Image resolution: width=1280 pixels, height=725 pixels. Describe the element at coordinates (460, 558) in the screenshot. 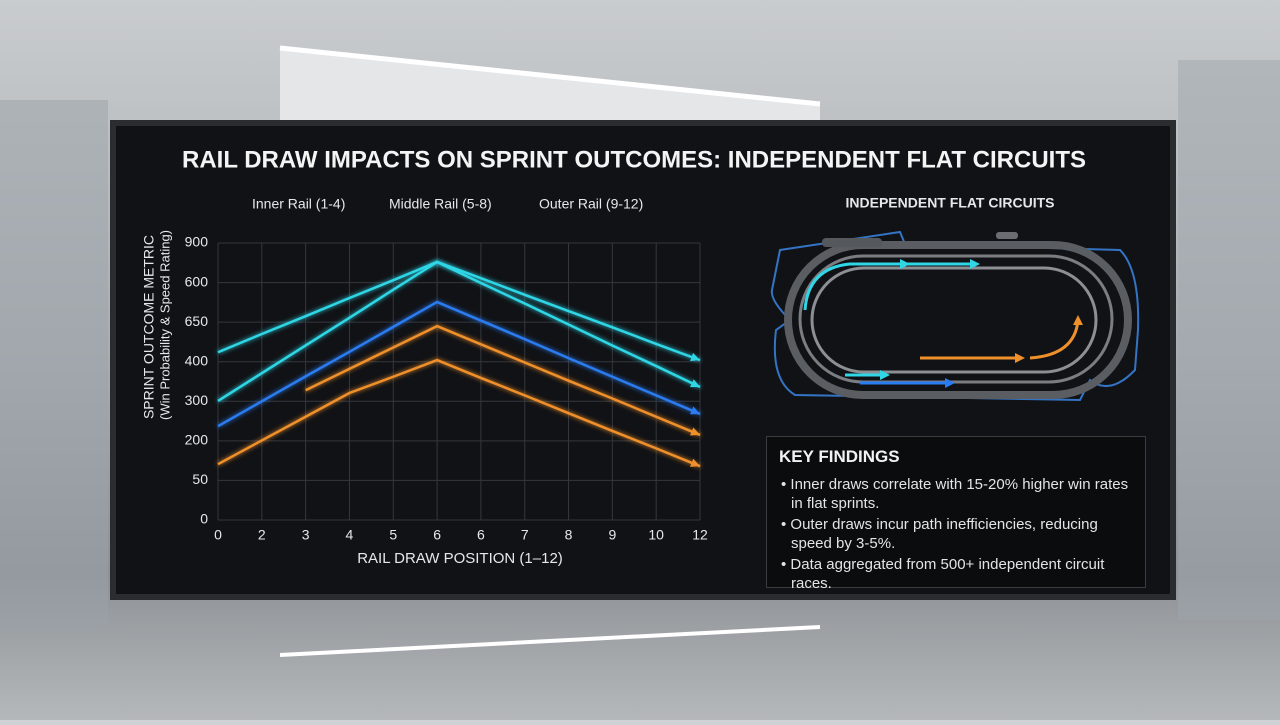

I see `x-axis-label: RAIL DRAW POSITION (1–12)` at that location.